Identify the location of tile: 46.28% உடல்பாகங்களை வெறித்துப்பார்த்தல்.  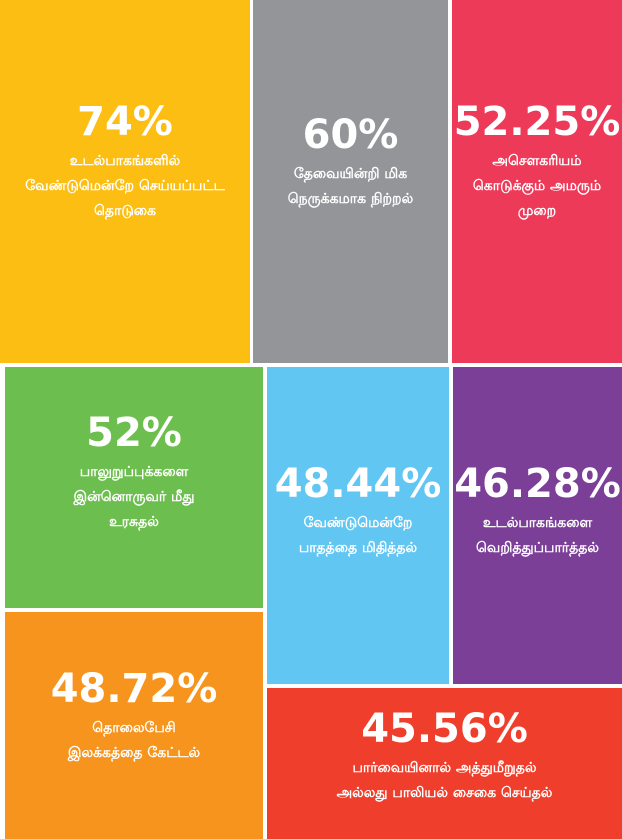
(537, 525).